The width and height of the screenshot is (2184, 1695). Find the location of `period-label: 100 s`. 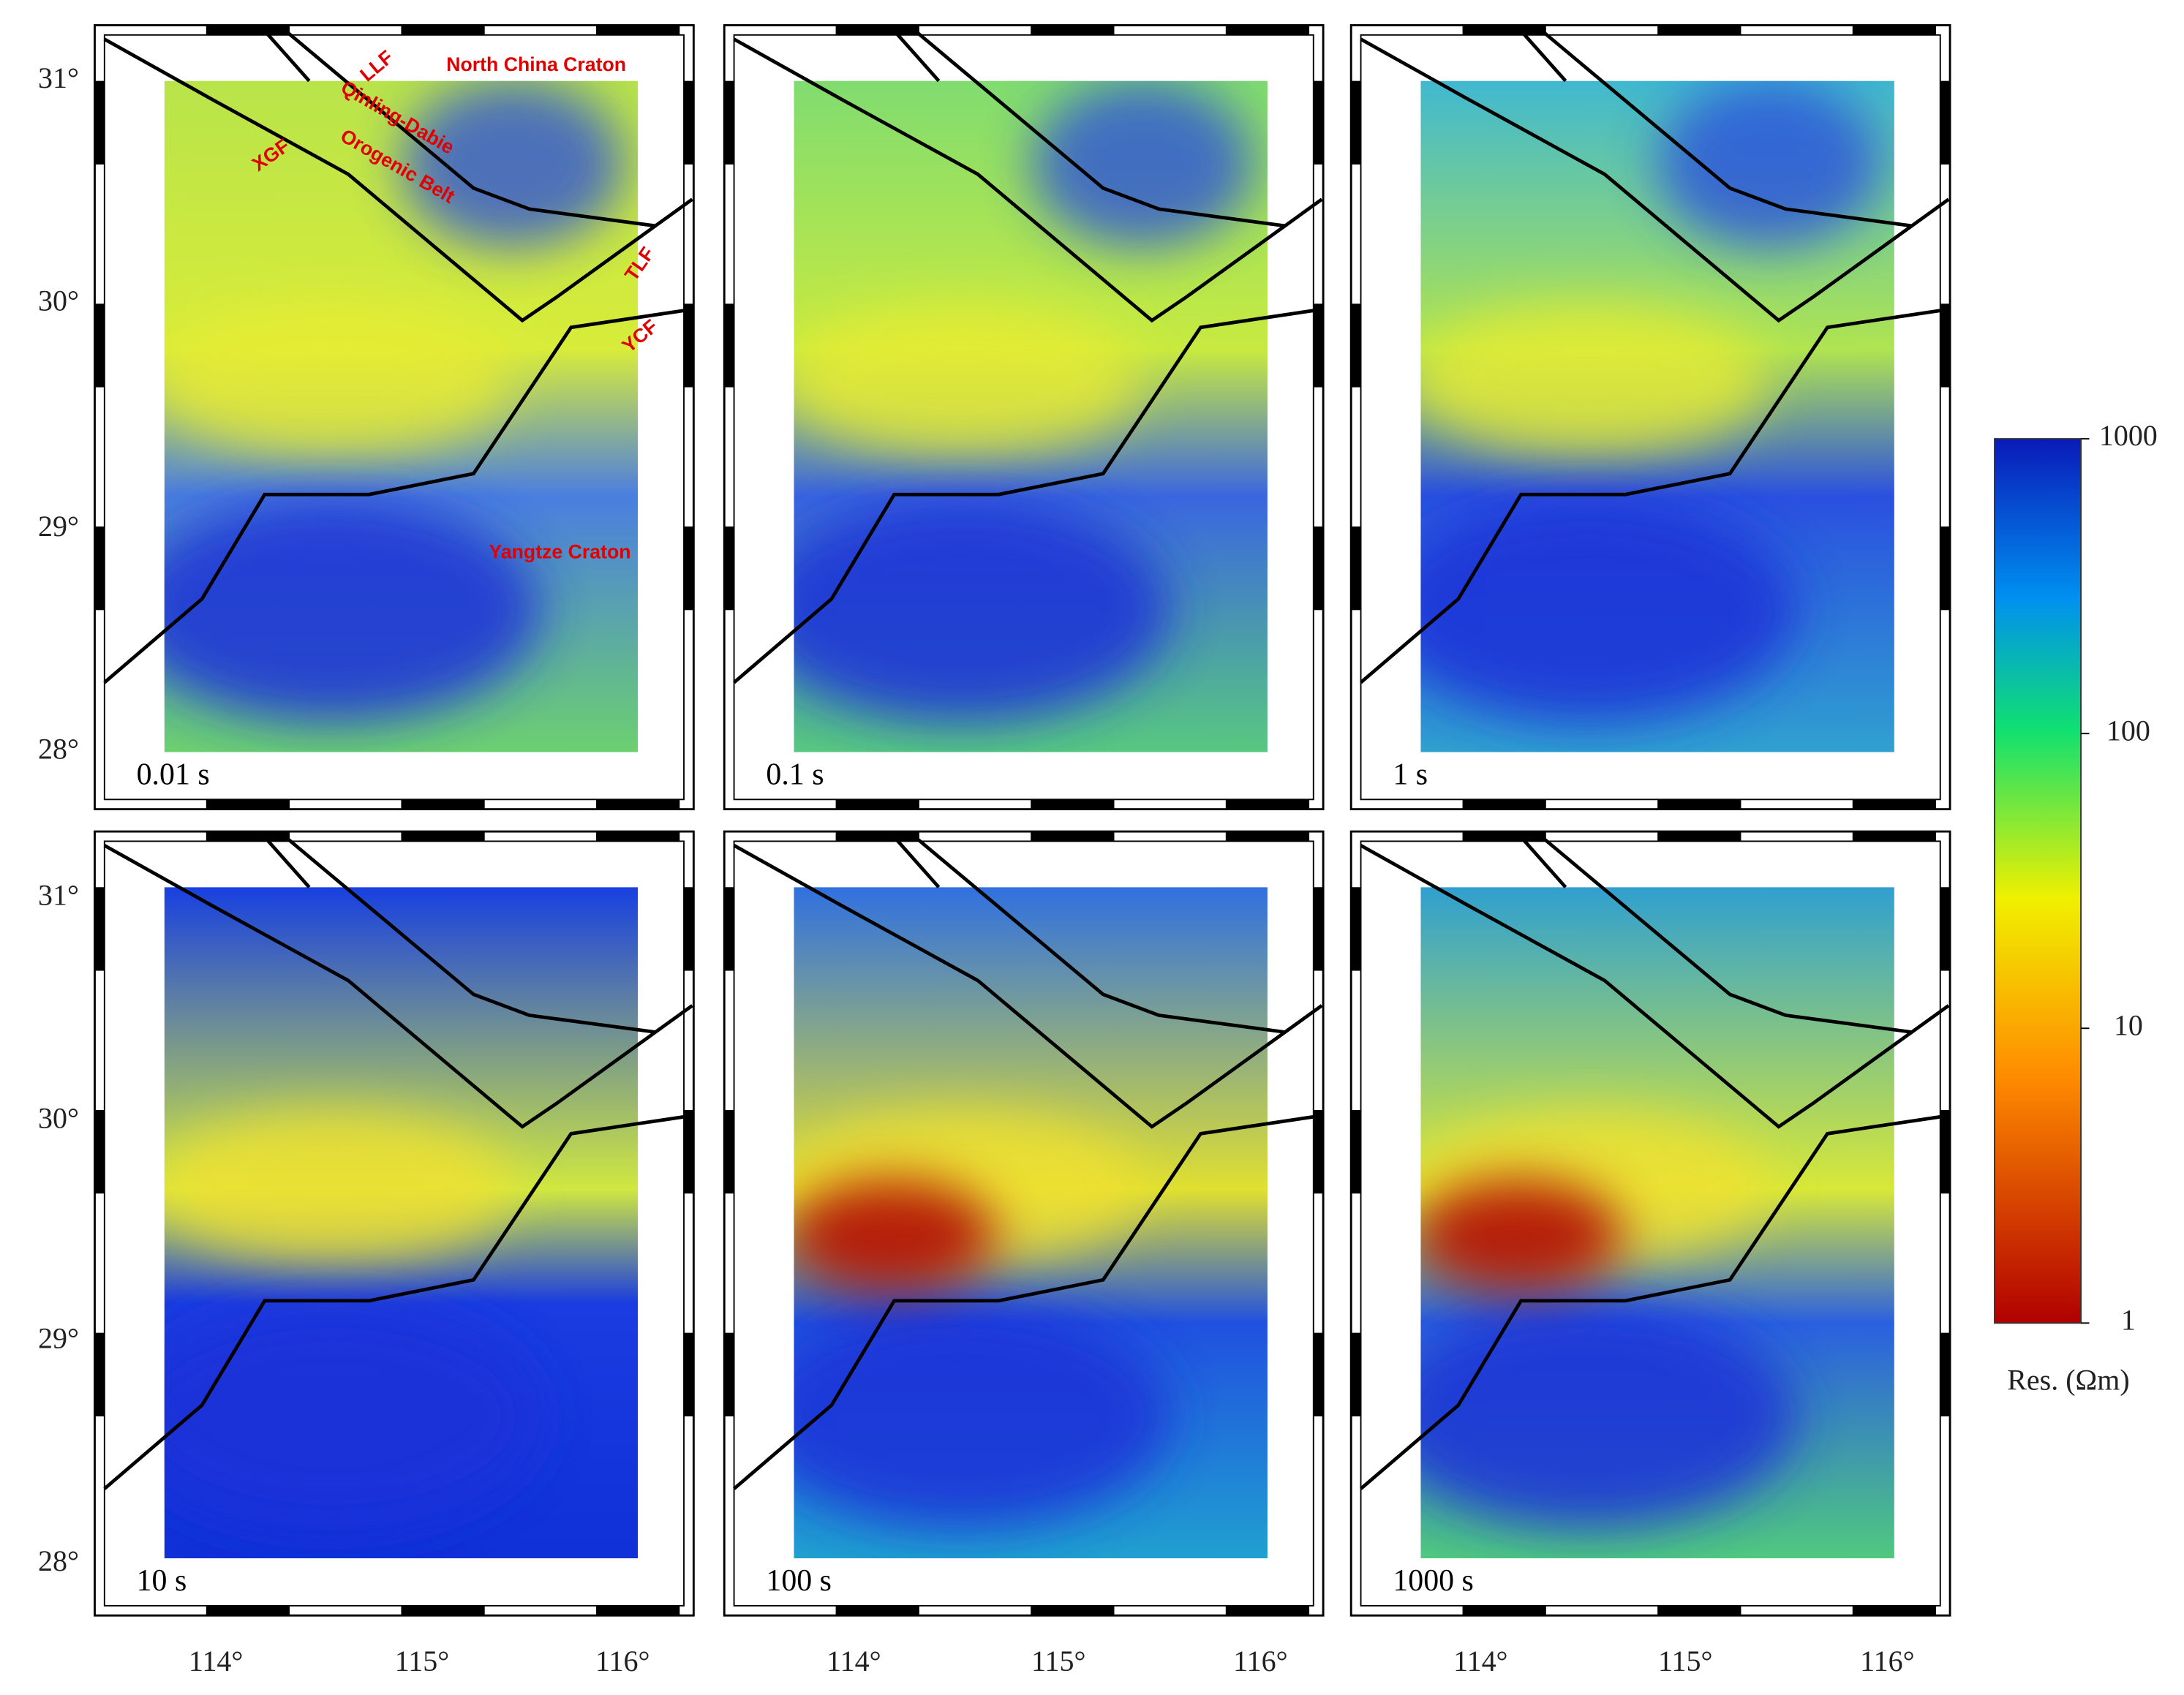

period-label: 100 s is located at coordinates (799, 1581).